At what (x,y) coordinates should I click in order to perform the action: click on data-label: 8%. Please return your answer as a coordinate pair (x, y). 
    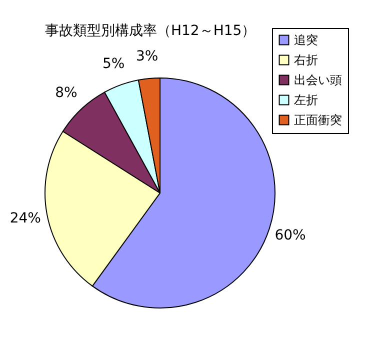
    Looking at the image, I should click on (66, 93).